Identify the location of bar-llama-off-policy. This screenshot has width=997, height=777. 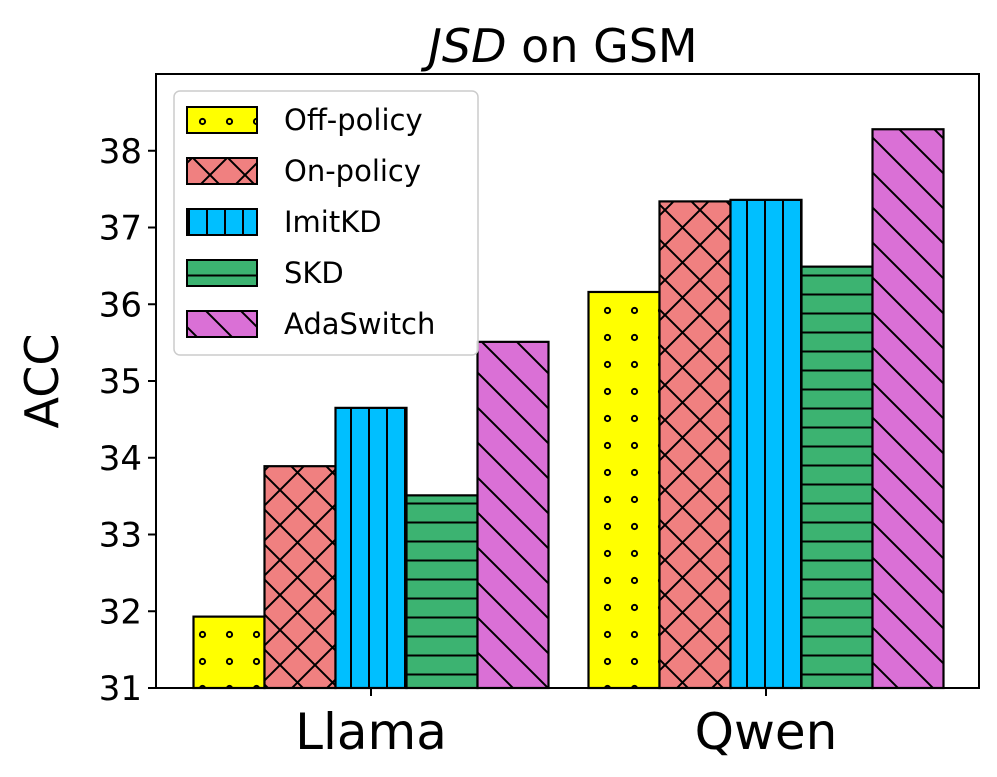
(229, 652).